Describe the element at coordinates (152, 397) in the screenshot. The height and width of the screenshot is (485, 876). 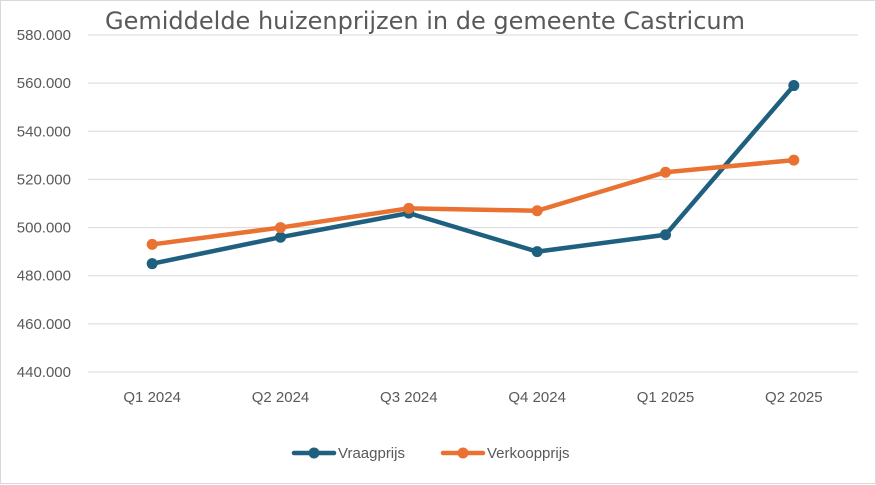
I see `x-tick-label: Q1 2024` at that location.